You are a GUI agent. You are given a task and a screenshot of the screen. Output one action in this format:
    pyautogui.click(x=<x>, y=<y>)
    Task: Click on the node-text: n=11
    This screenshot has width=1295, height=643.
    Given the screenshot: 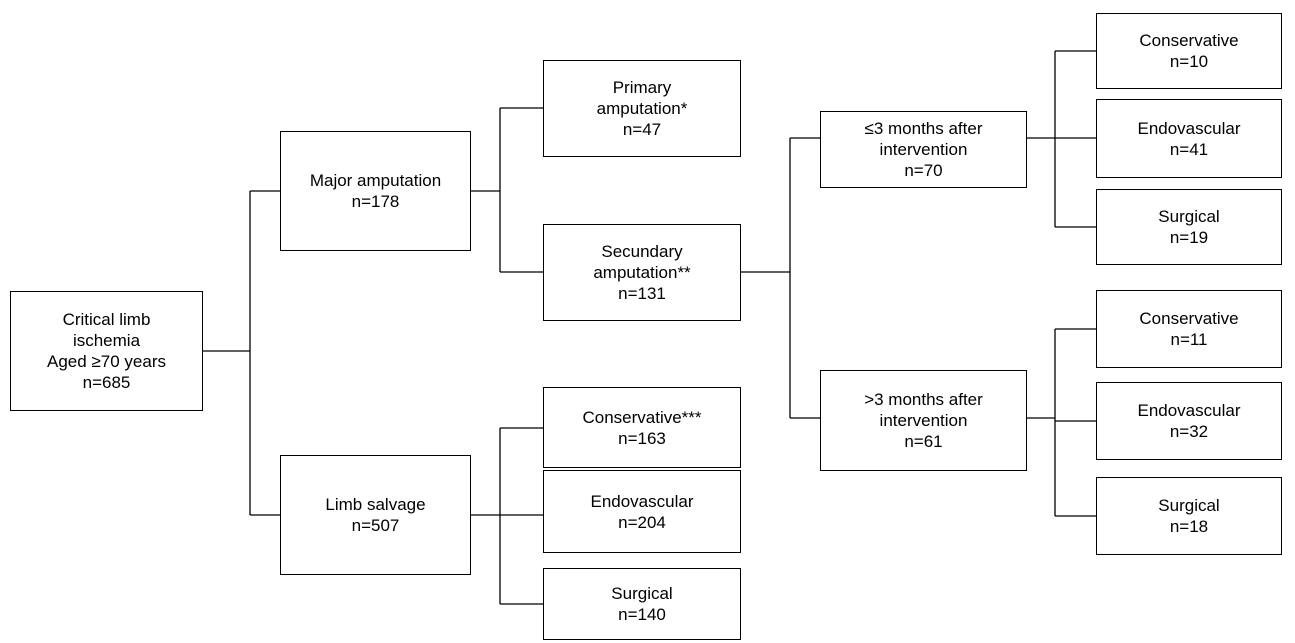 What is the action you would take?
    pyautogui.click(x=1189, y=339)
    